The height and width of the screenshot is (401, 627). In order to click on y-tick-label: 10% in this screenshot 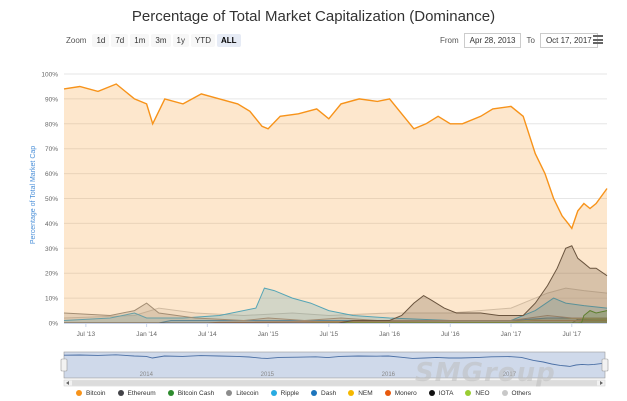, I will do `click(51, 299)`.